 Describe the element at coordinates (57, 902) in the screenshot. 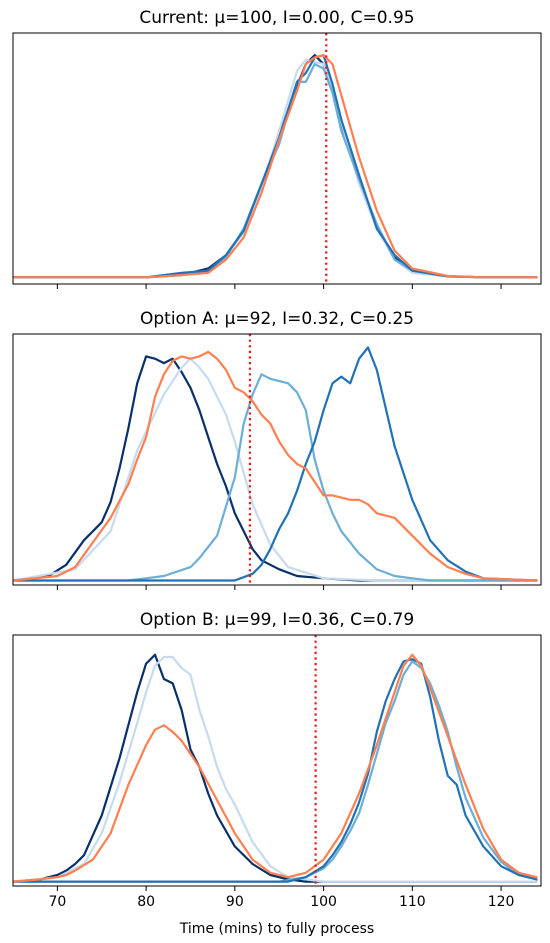

I see `x-tick-label-70: 70` at that location.